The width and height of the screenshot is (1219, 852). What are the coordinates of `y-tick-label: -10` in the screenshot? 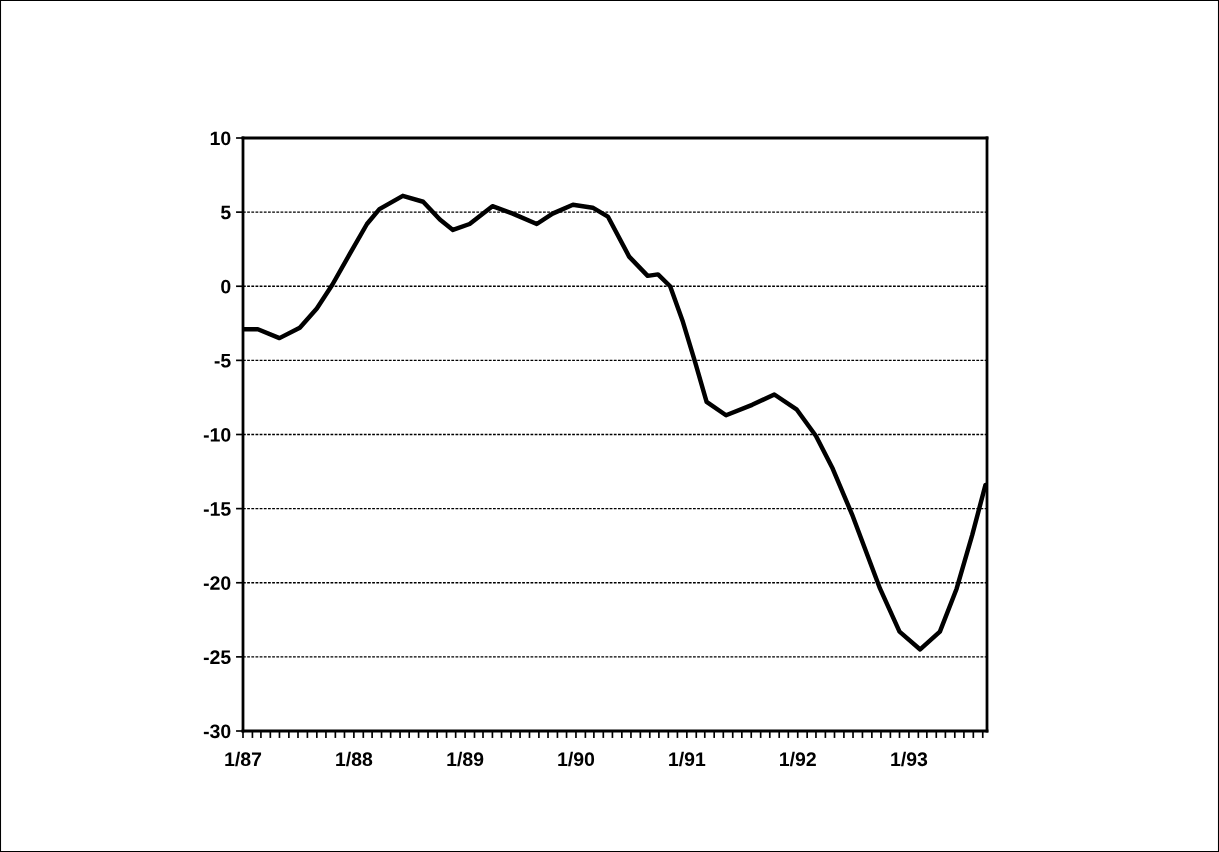 It's located at (217, 434).